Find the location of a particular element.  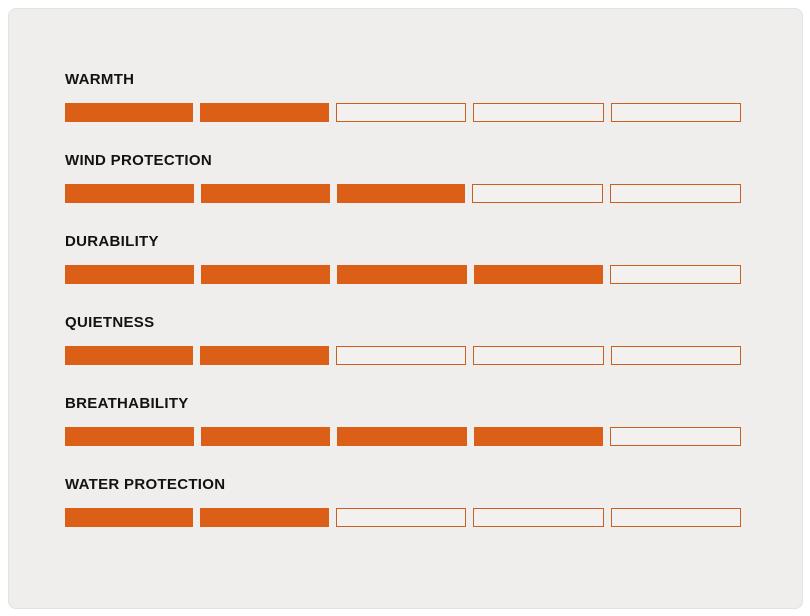

rating-label: QUIETNESS is located at coordinates (110, 322).